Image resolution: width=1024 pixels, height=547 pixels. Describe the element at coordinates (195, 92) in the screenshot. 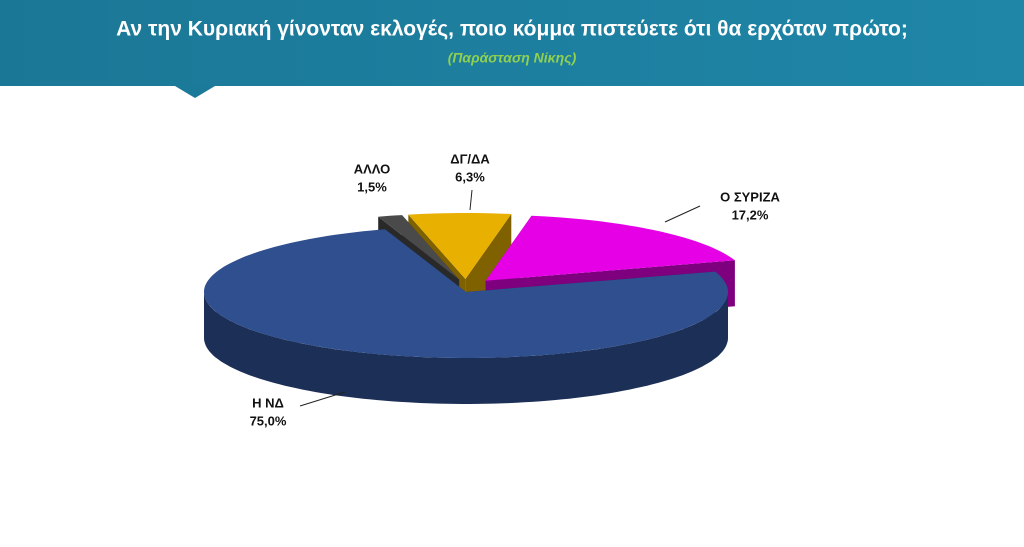

I see `header-pointer` at that location.